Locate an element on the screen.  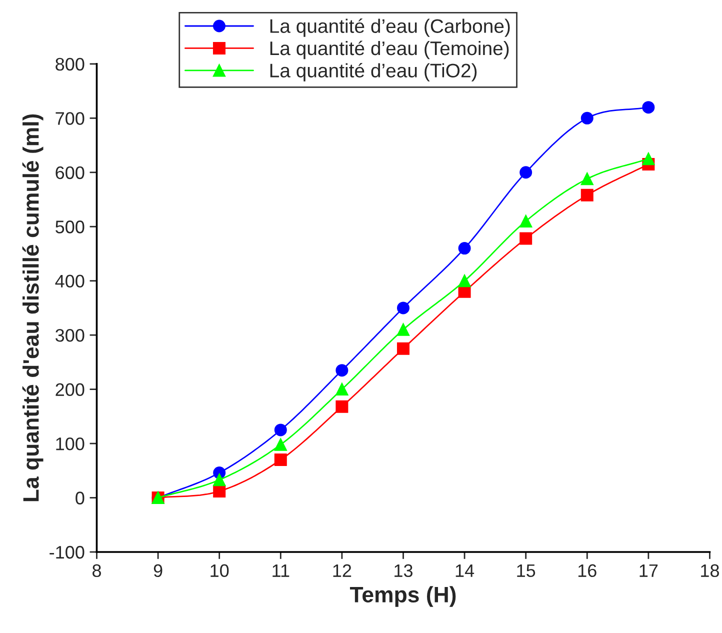
x-tick-label: 10 is located at coordinates (219, 571).